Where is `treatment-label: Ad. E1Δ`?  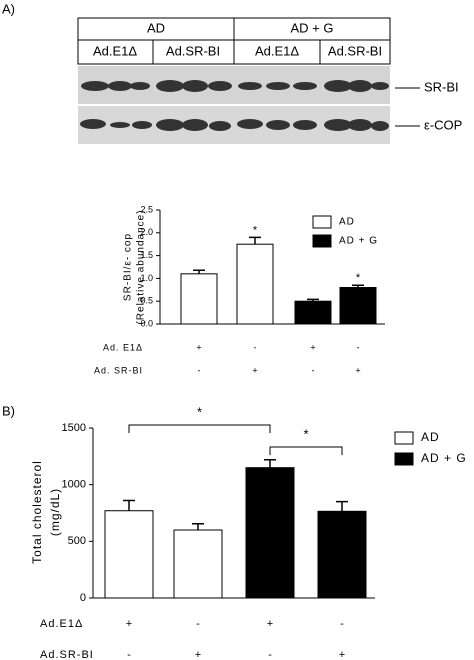
treatment-label: Ad. E1Δ is located at coordinates (123, 347).